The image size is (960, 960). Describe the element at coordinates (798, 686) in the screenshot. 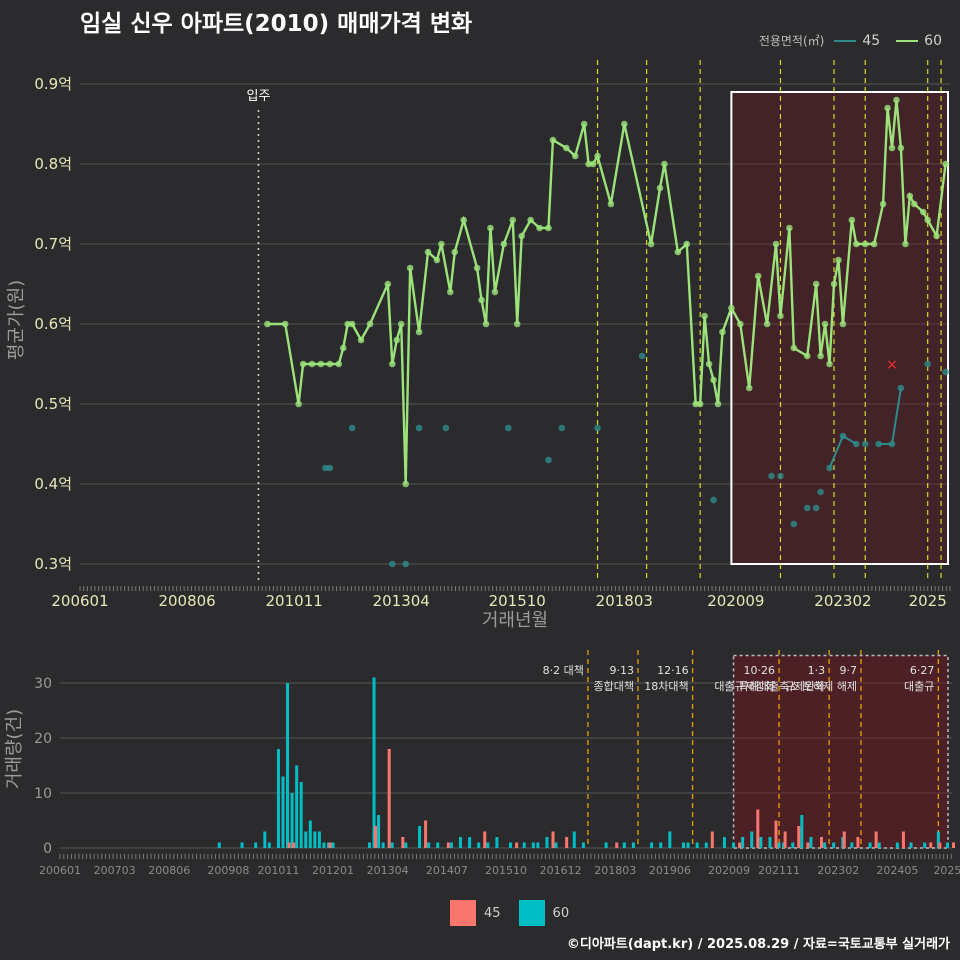

I see `policy-label: 특례대출축소 토허제 해제` at that location.